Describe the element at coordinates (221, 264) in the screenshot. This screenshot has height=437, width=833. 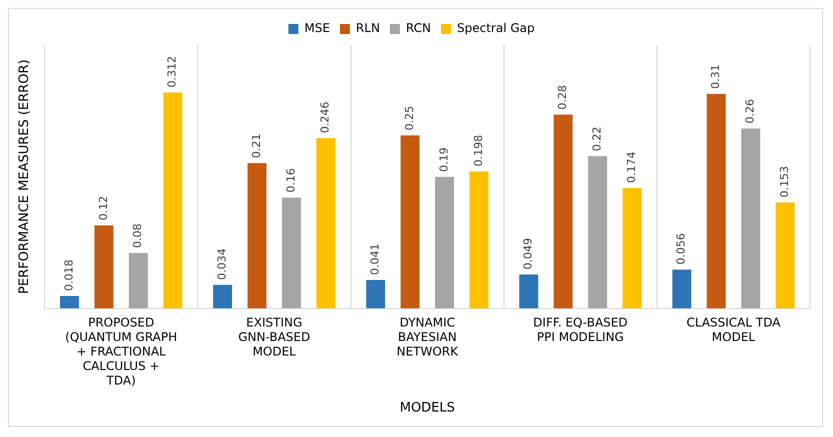
I see `data-label: 0.034` at that location.